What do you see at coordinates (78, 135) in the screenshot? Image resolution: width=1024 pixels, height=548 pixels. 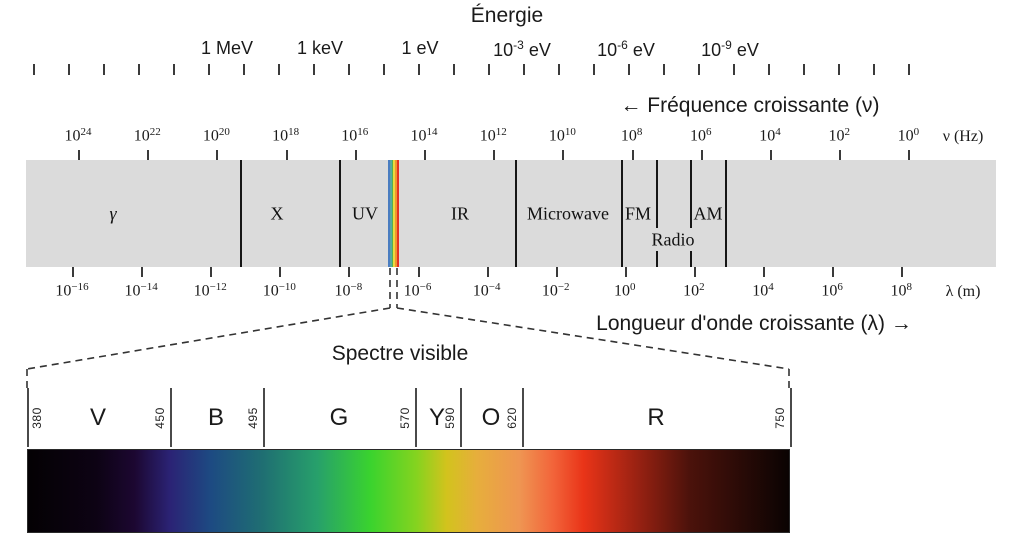 I see `frequency-value-label: 1024` at bounding box center [78, 135].